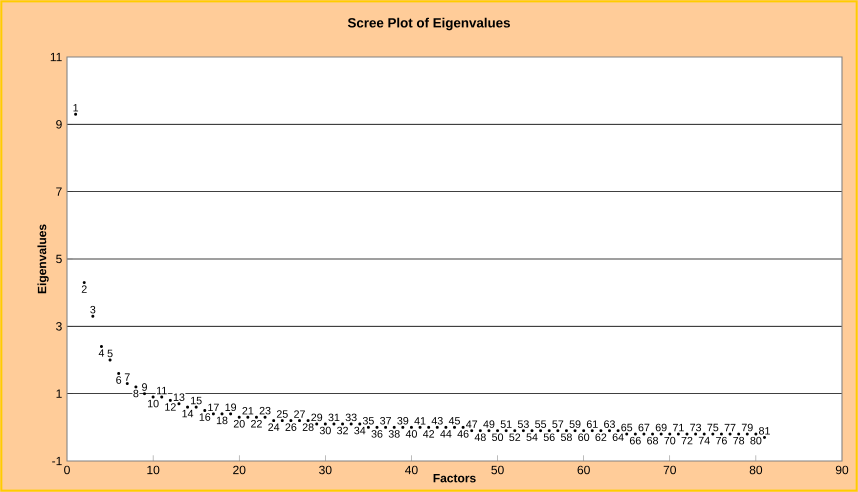 The image size is (858, 492). I want to click on x-tick-label: 0, so click(67, 470).